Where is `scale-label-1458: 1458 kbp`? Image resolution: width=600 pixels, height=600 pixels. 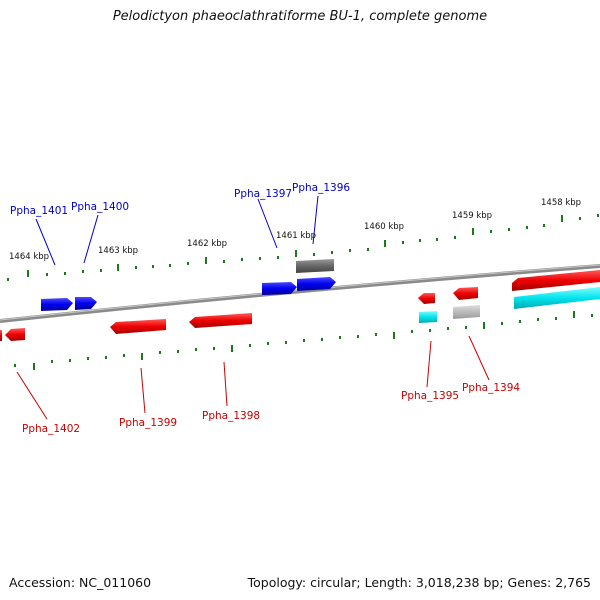
scale-label-1458: 1458 kbp is located at coordinates (561, 203).